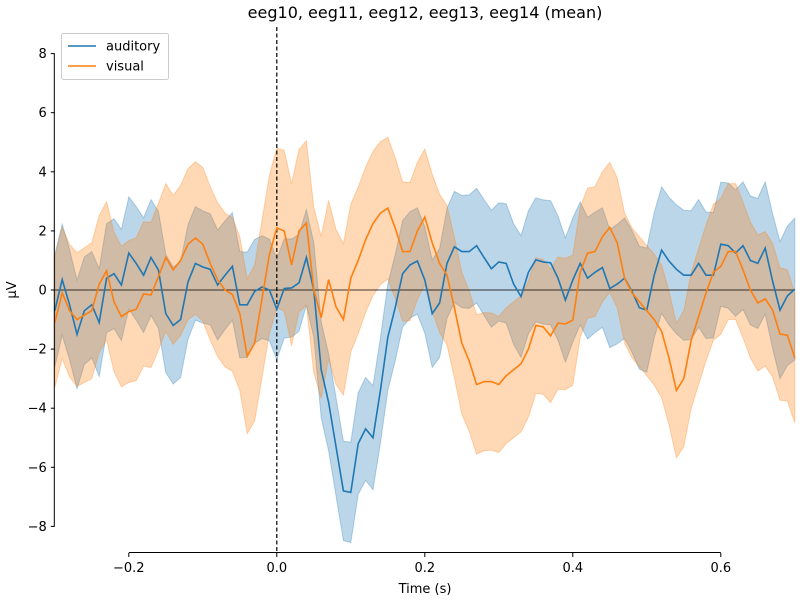 The height and width of the screenshot is (604, 800). Describe the element at coordinates (276, 568) in the screenshot. I see `x-tick-label: 0.0` at that location.